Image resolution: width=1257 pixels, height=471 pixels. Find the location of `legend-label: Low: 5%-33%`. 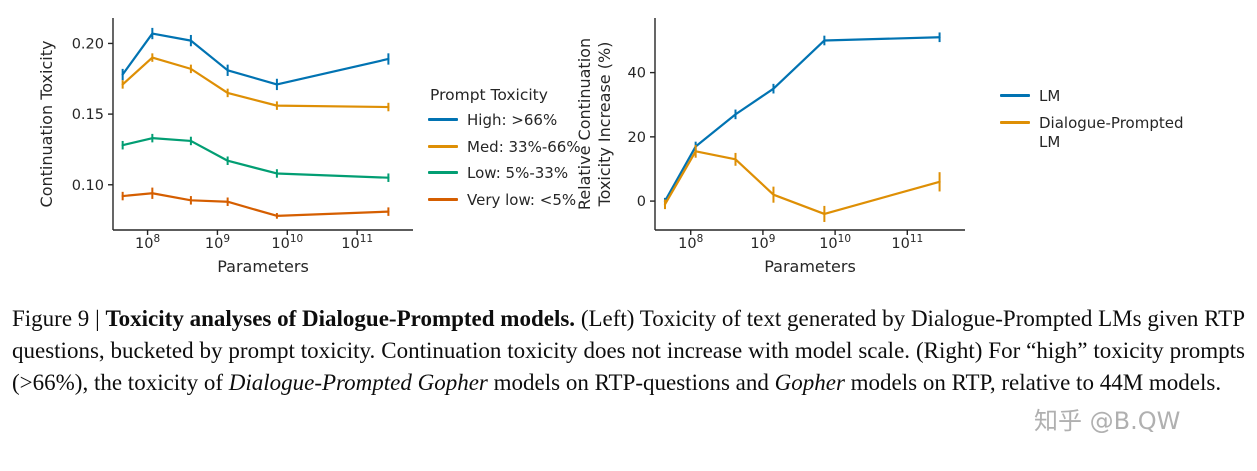

legend-label: Low: 5%-33% is located at coordinates (518, 173).